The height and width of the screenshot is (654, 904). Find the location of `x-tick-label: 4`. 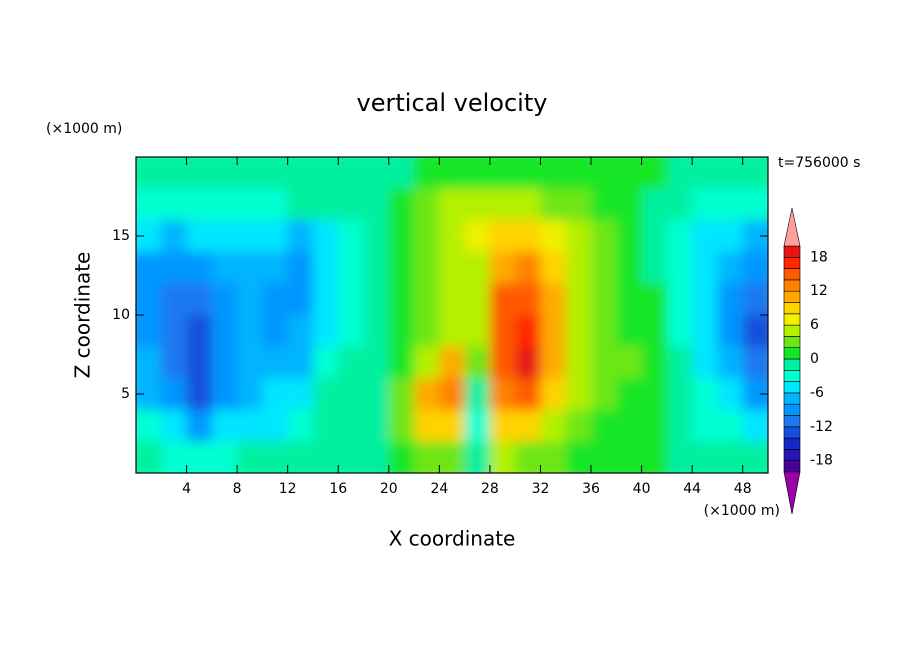

x-tick-label: 4 is located at coordinates (186, 489).